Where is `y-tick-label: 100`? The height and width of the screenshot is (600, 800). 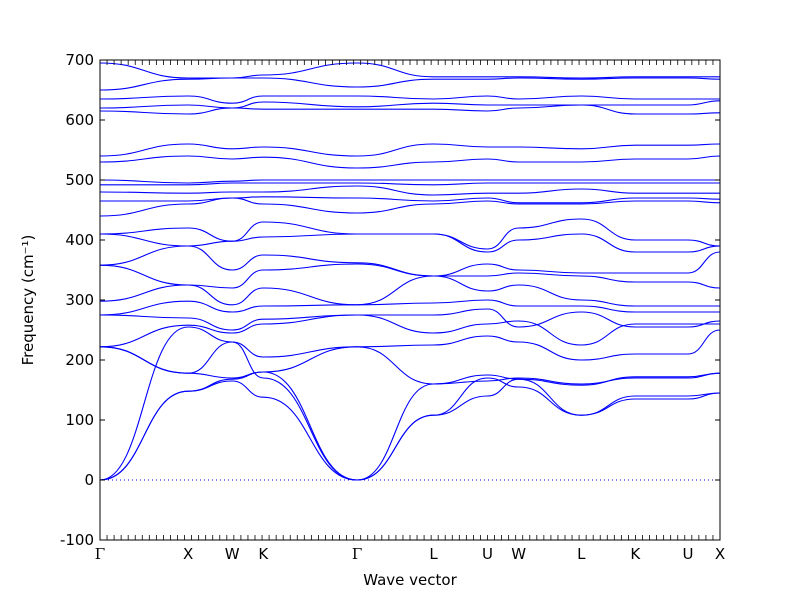
y-tick-label: 100 is located at coordinates (79, 420).